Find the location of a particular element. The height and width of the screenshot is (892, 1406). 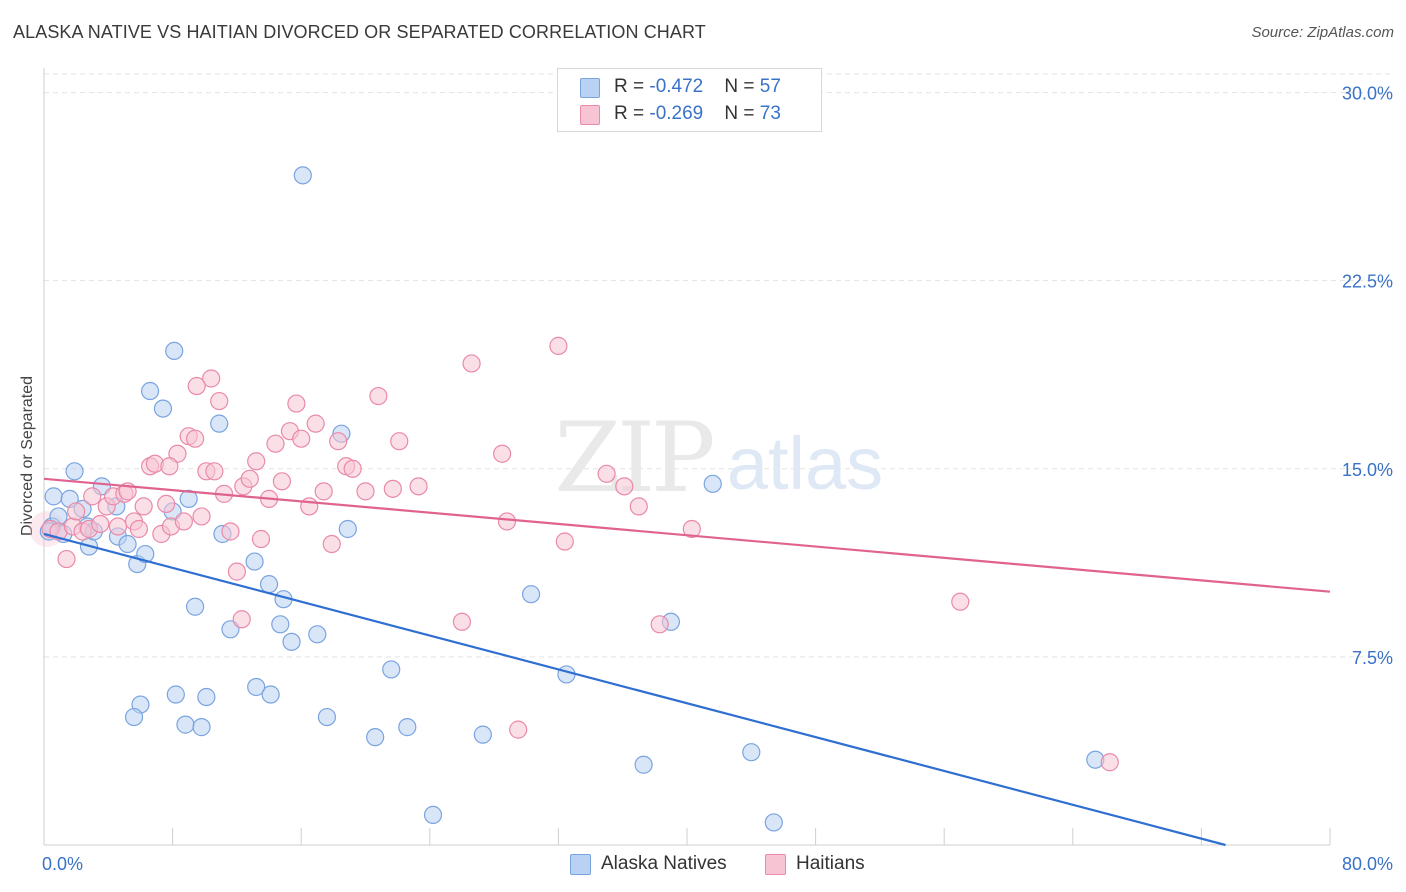

y-tick-label-2: 22.5% is located at coordinates (1367, 282).